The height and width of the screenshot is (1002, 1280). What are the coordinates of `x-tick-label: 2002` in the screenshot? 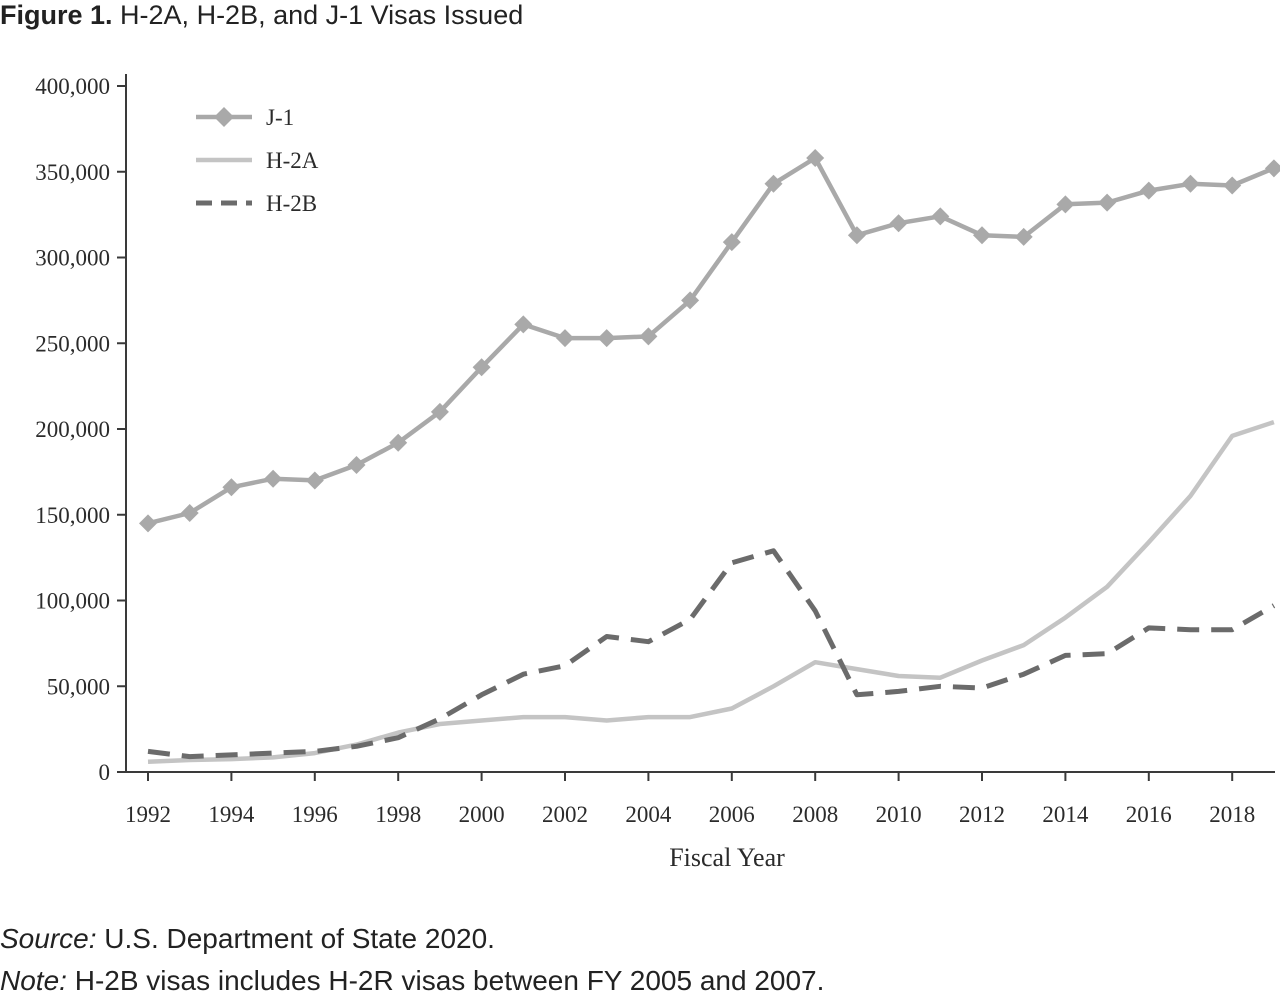 It's located at (565, 814).